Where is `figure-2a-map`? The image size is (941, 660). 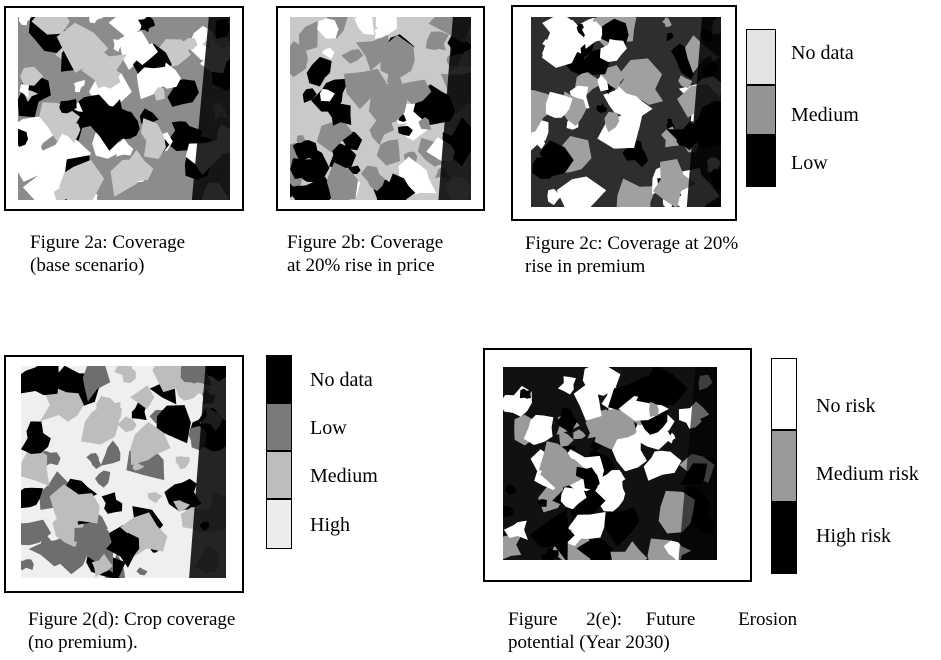 figure-2a-map is located at coordinates (124, 108).